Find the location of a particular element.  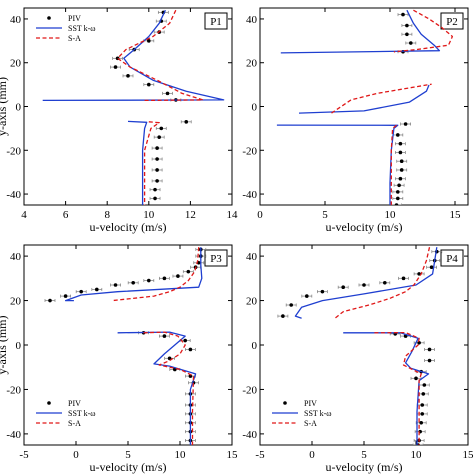

x-tick-label: 8 is located at coordinates (107, 215).